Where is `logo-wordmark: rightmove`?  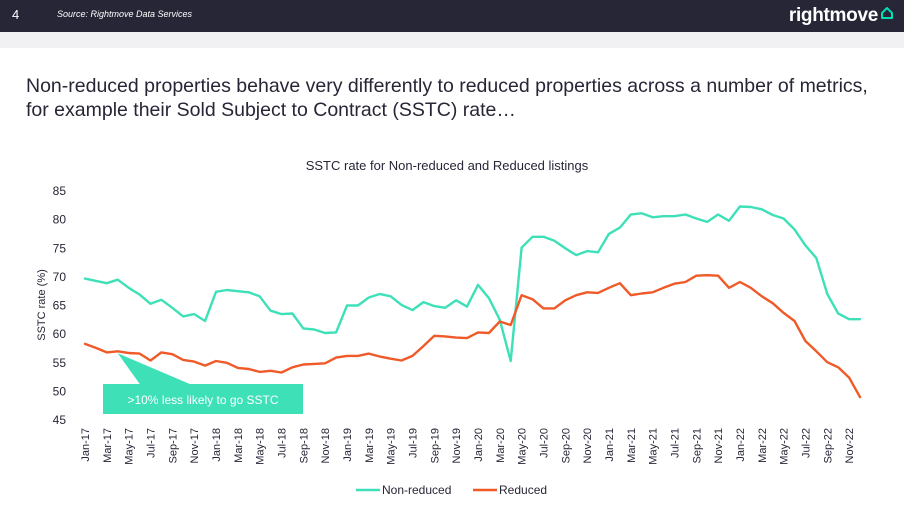 logo-wordmark: rightmove is located at coordinates (833, 15).